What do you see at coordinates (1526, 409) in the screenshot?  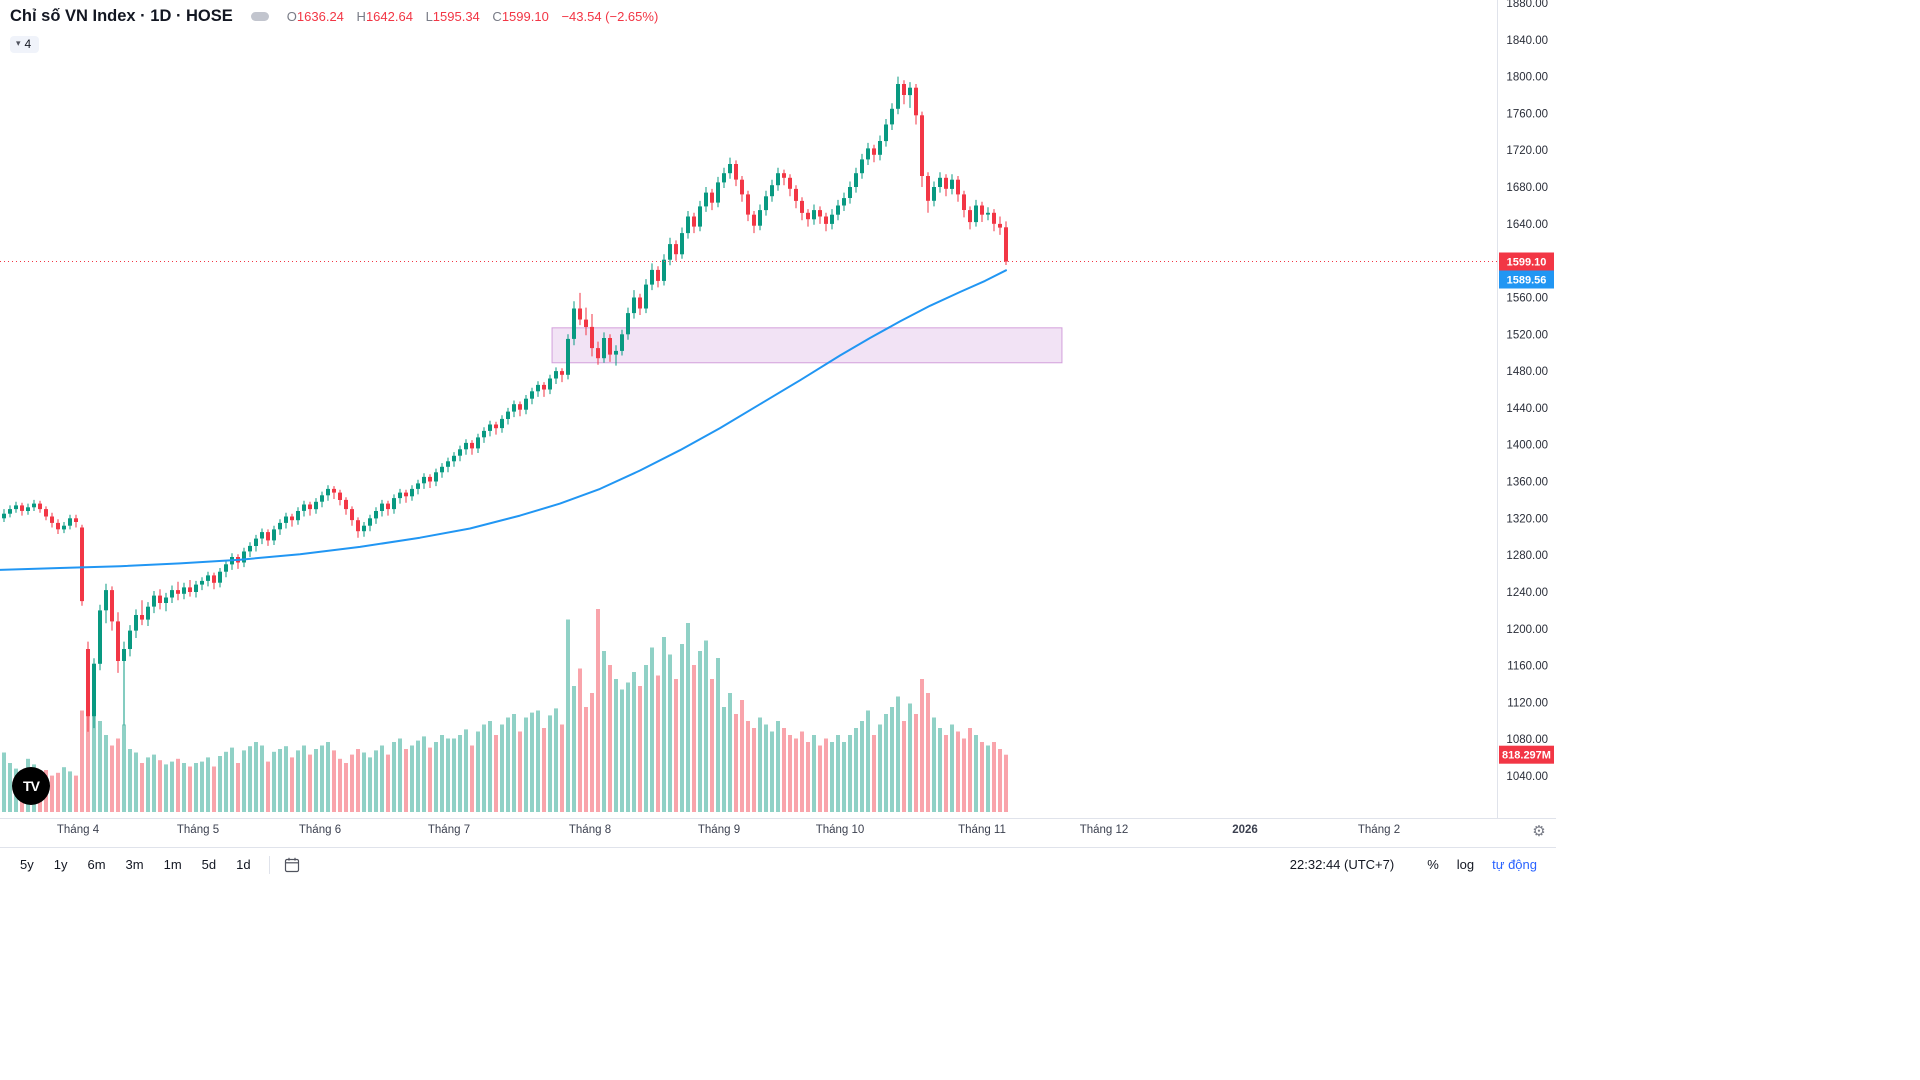 I see `price-axis` at bounding box center [1526, 409].